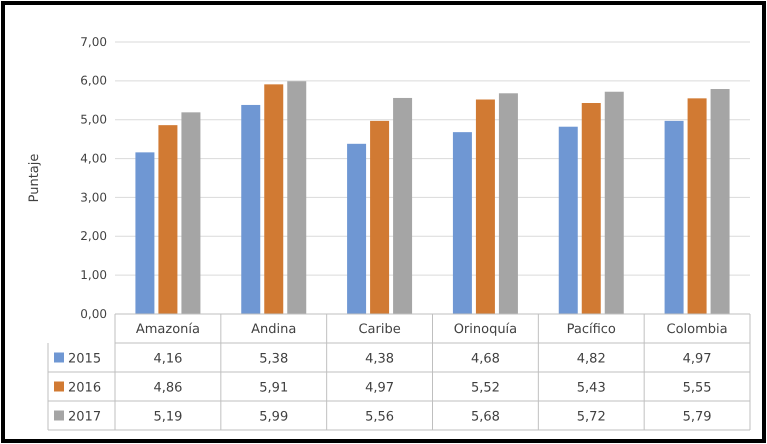 Image resolution: width=767 pixels, height=444 pixels. Describe the element at coordinates (485, 388) in the screenshot. I see `data-label: 5,52` at that location.